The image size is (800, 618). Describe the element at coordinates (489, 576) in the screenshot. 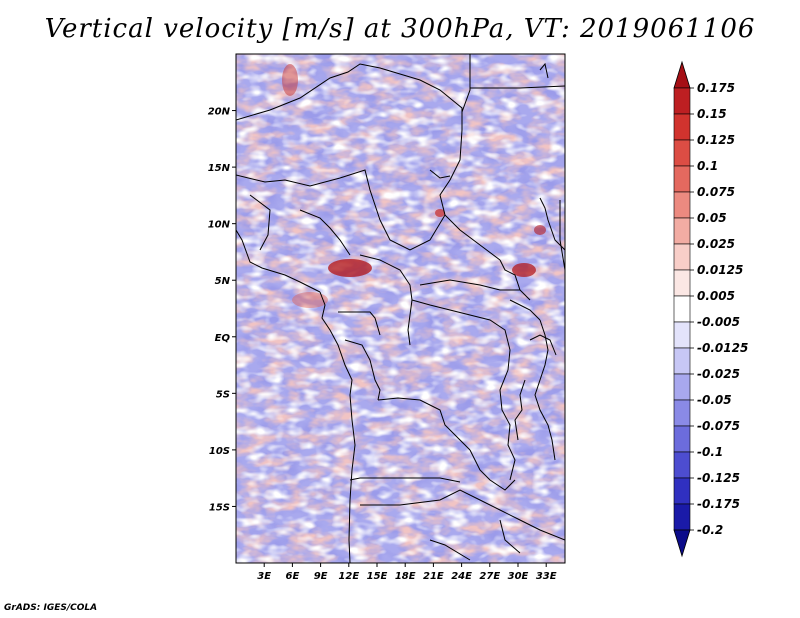

I see `lon-tick-label: 27E` at that location.